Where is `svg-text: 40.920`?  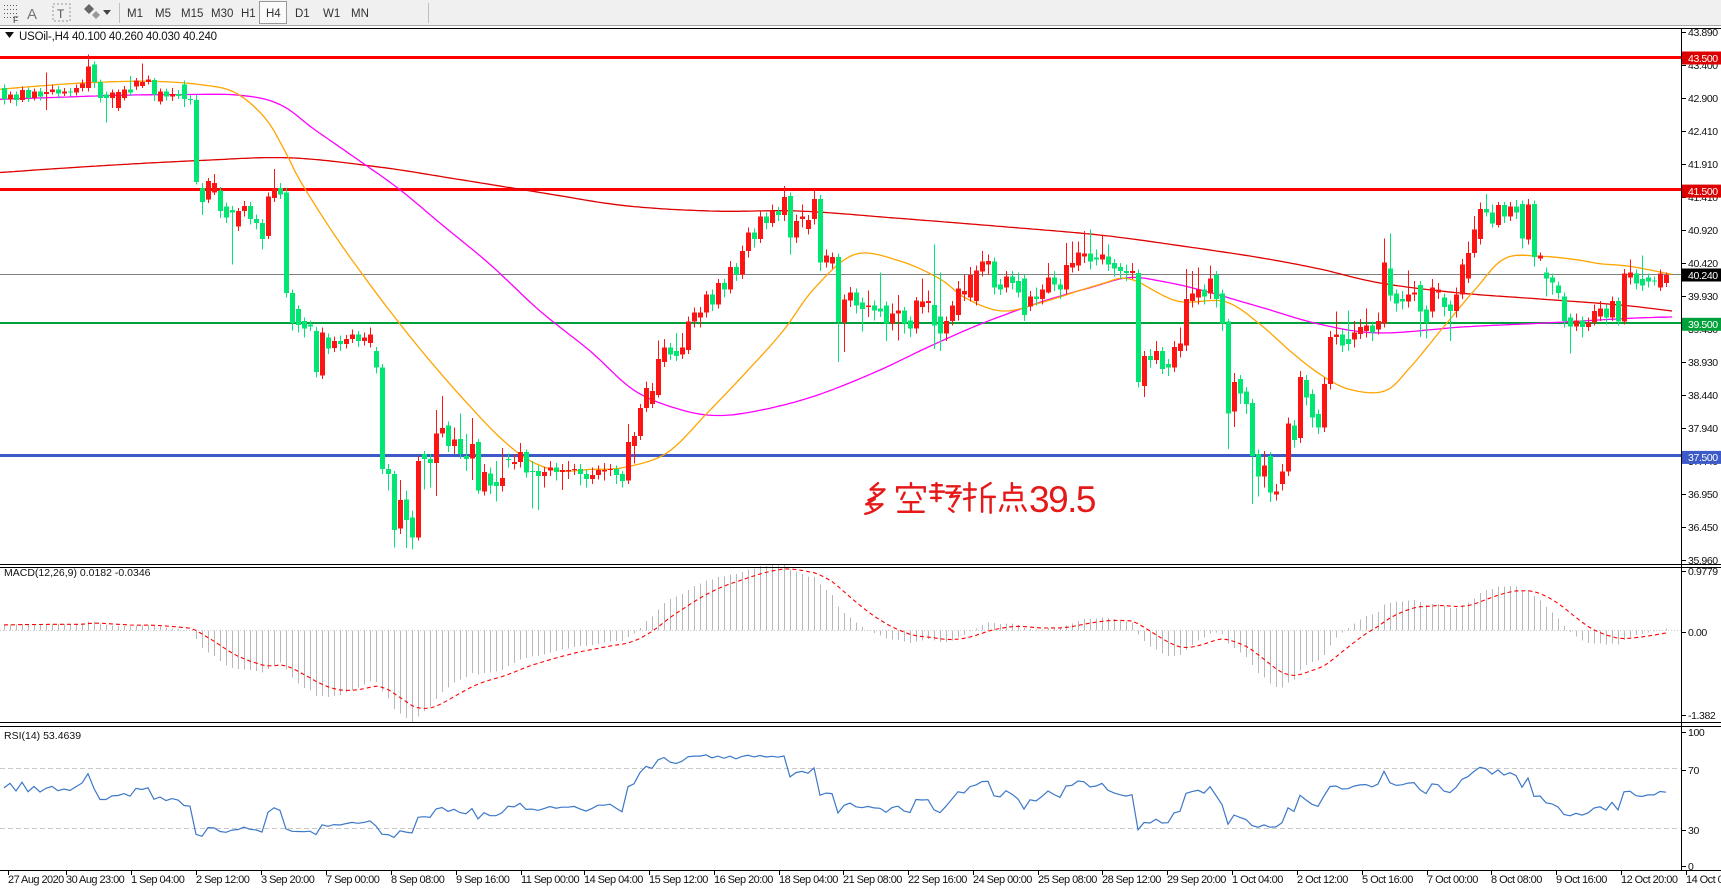
svg-text: 40.920 is located at coordinates (1703, 231).